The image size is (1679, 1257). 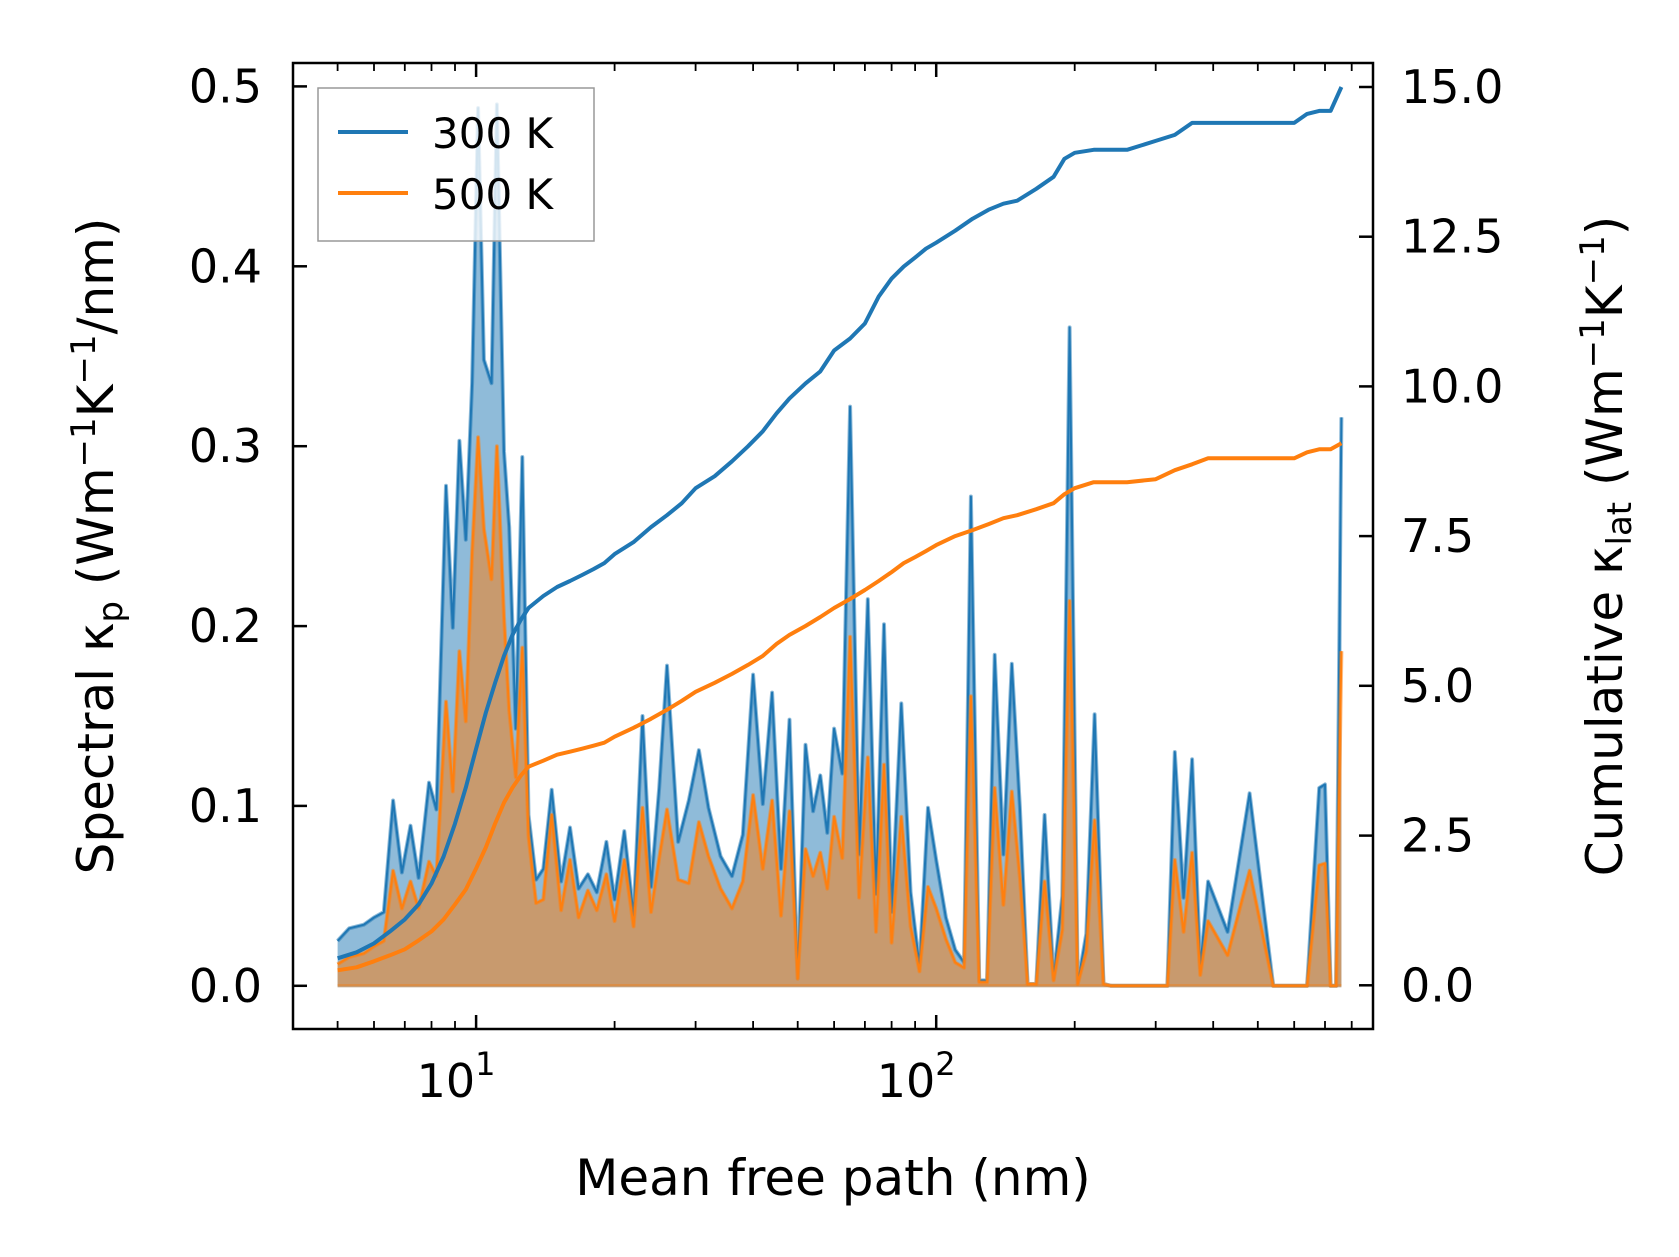 I want to click on y-axis-label-right: Cumulative κlat (Wm−1K−1), so click(x=1606, y=546).